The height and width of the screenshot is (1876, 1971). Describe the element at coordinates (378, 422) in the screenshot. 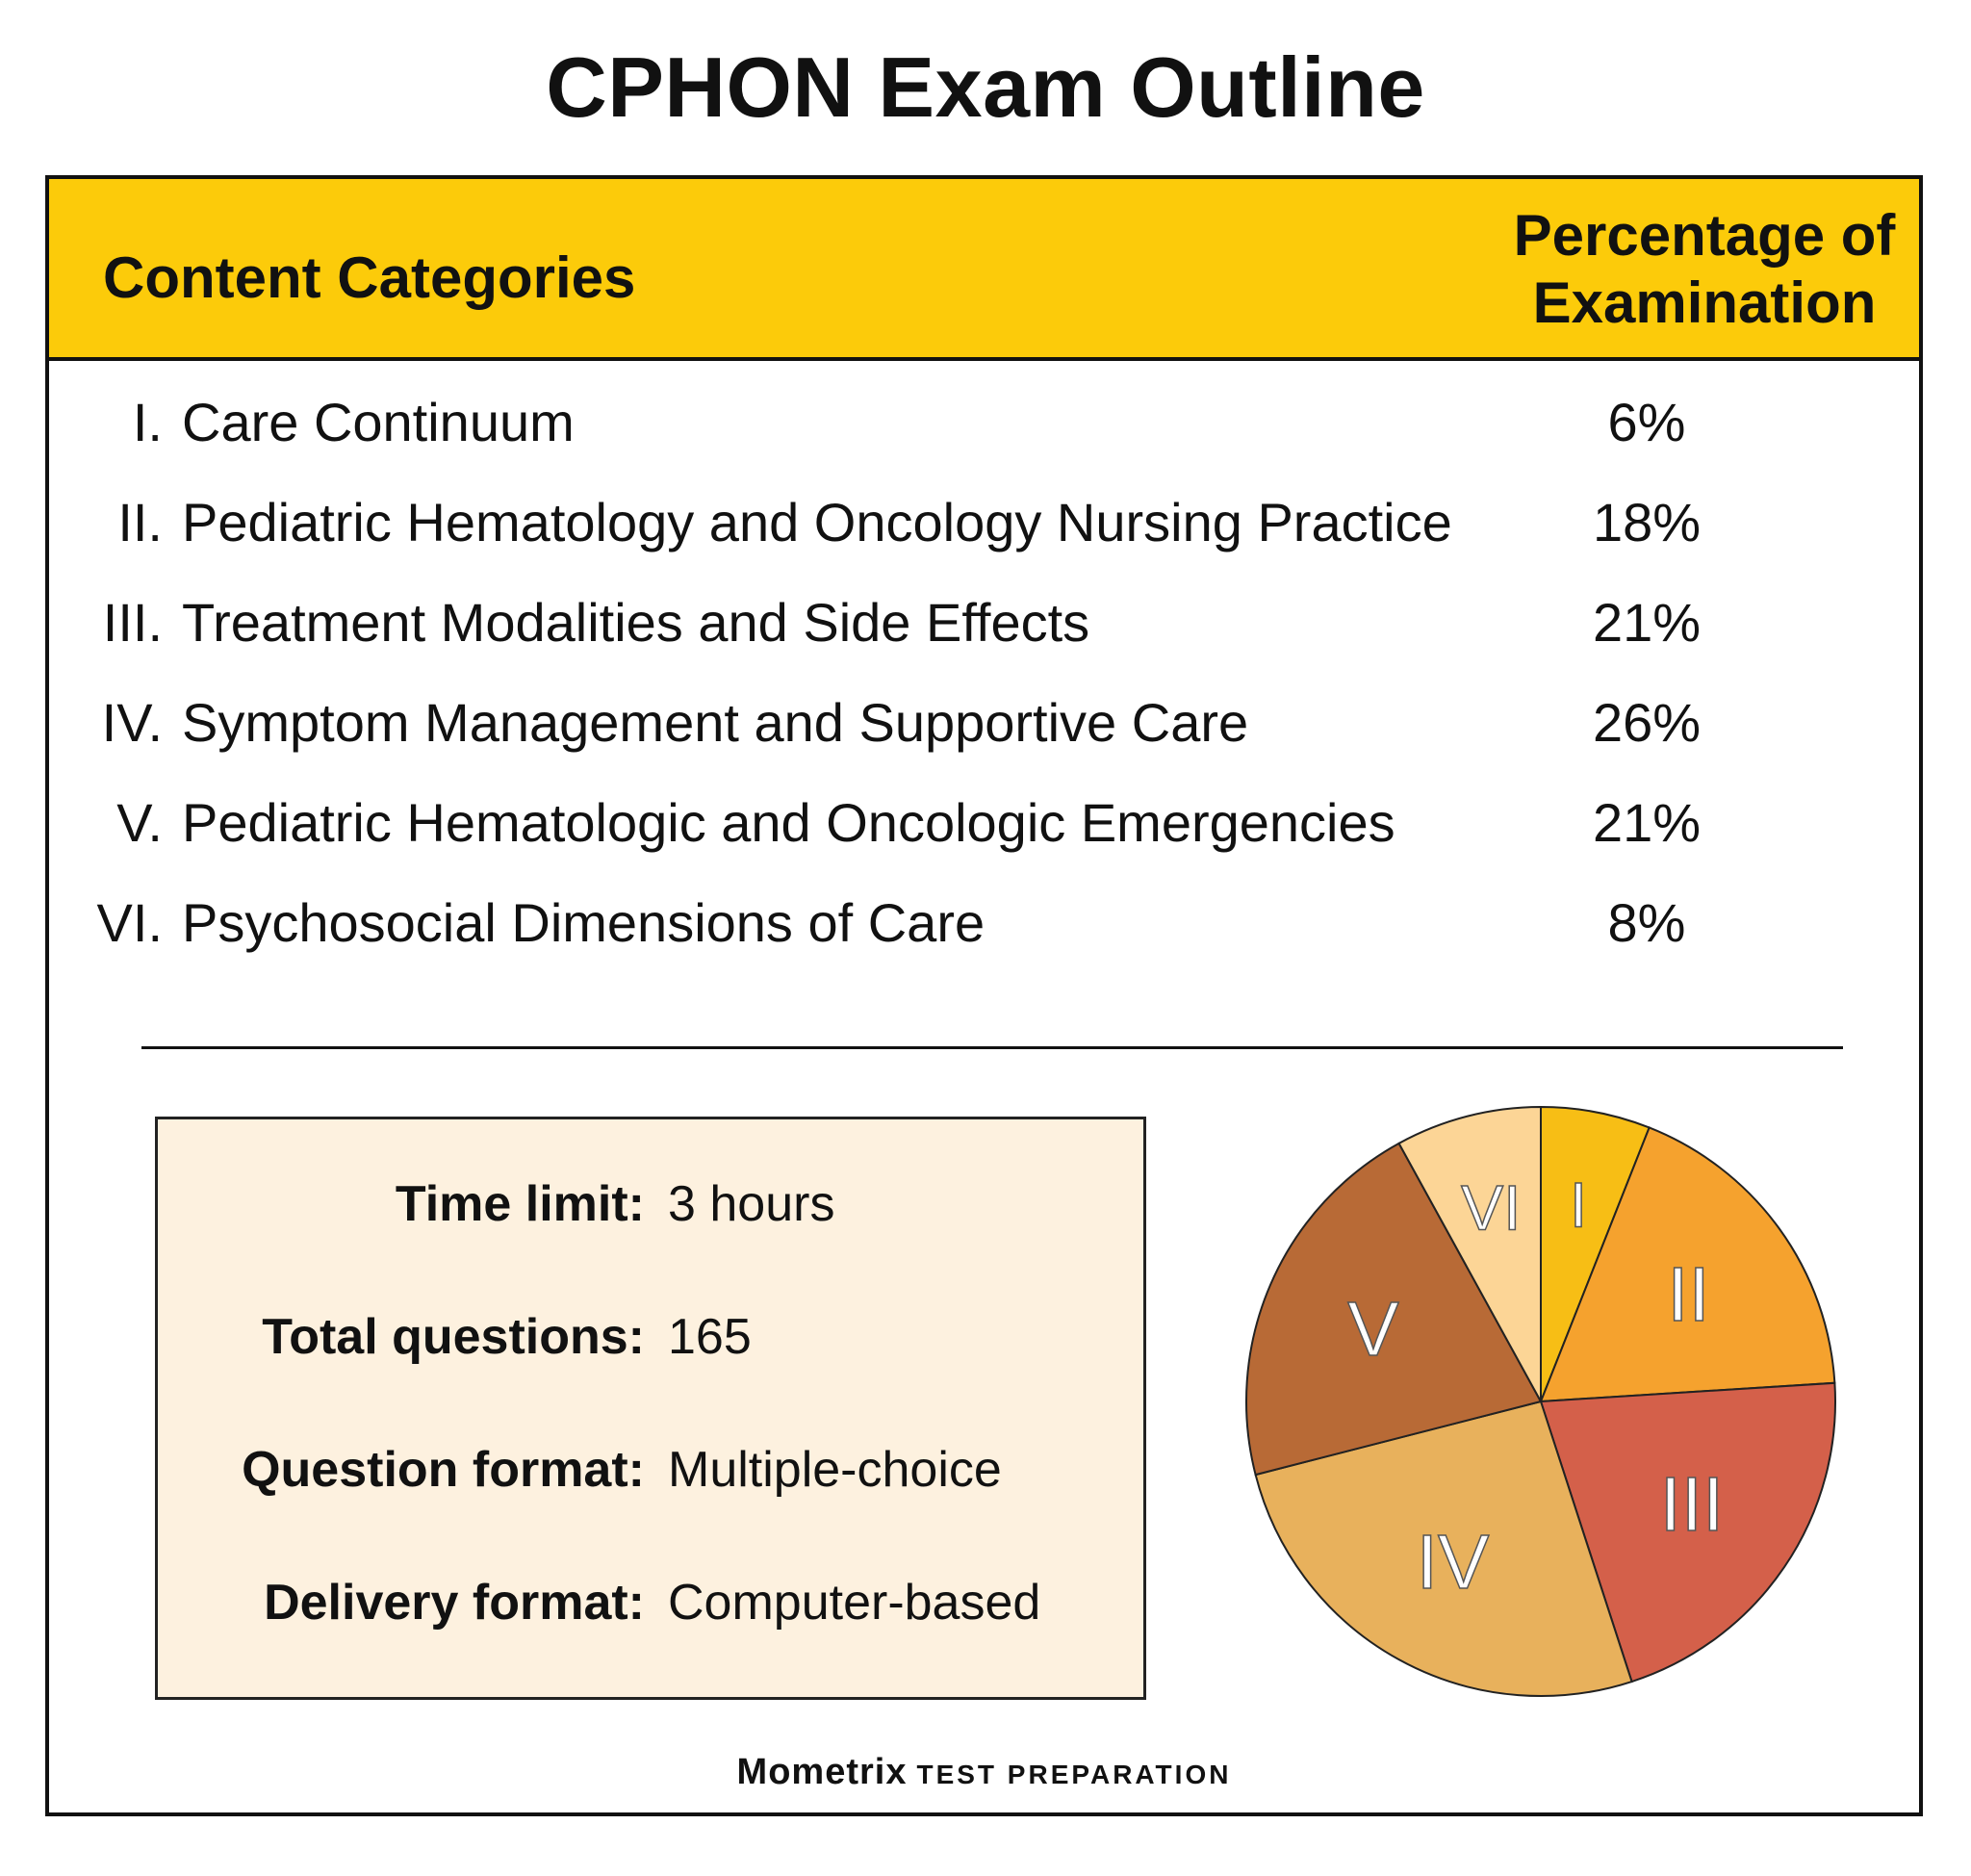

I see `category-label: Care Continuum` at that location.